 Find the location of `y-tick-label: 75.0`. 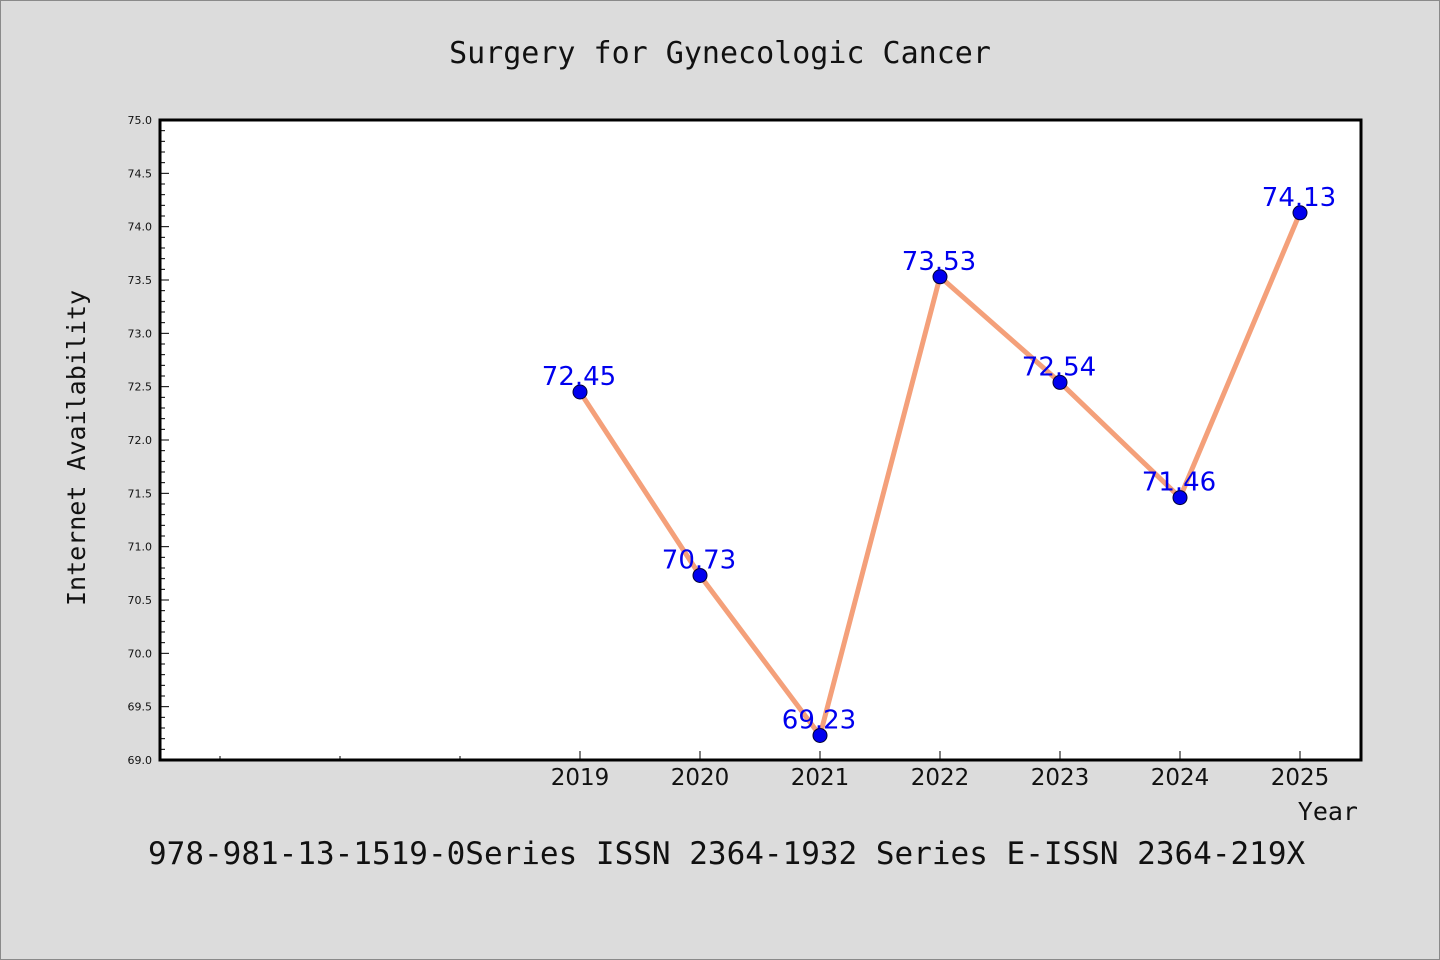

y-tick-label: 75.0 is located at coordinates (140, 120).